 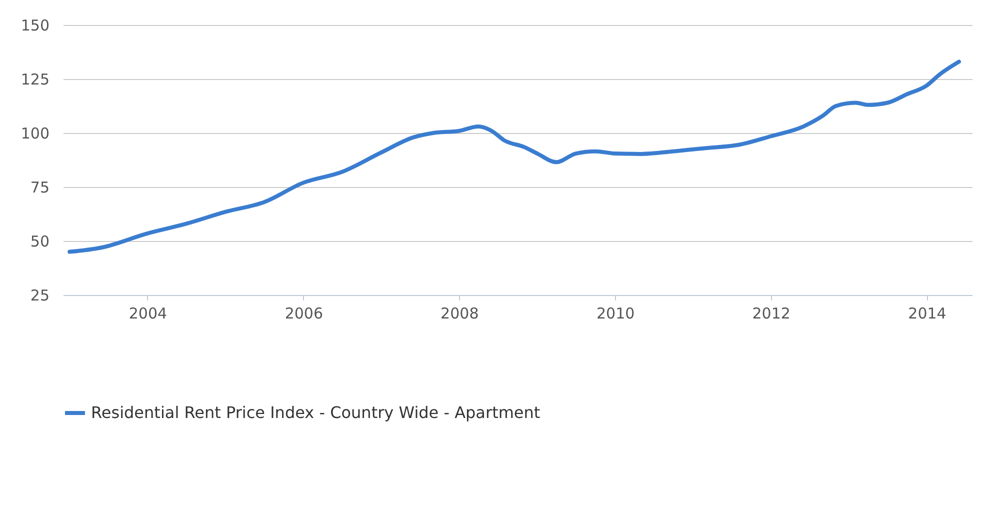 I want to click on y-tick-label: 50, so click(x=40, y=241).